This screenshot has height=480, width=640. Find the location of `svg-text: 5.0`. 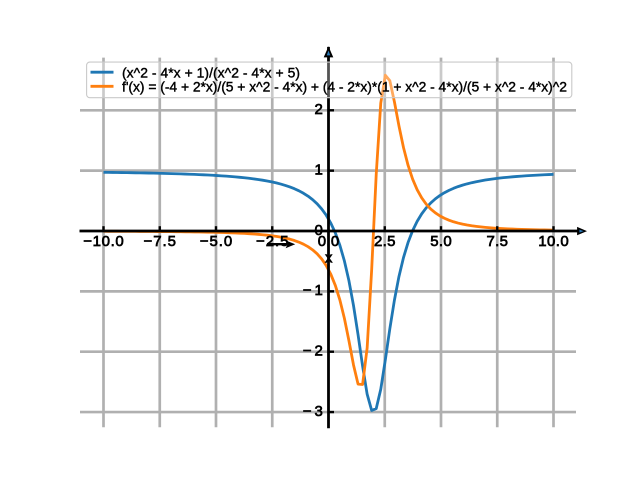

svg-text: 5.0 is located at coordinates (441, 241).